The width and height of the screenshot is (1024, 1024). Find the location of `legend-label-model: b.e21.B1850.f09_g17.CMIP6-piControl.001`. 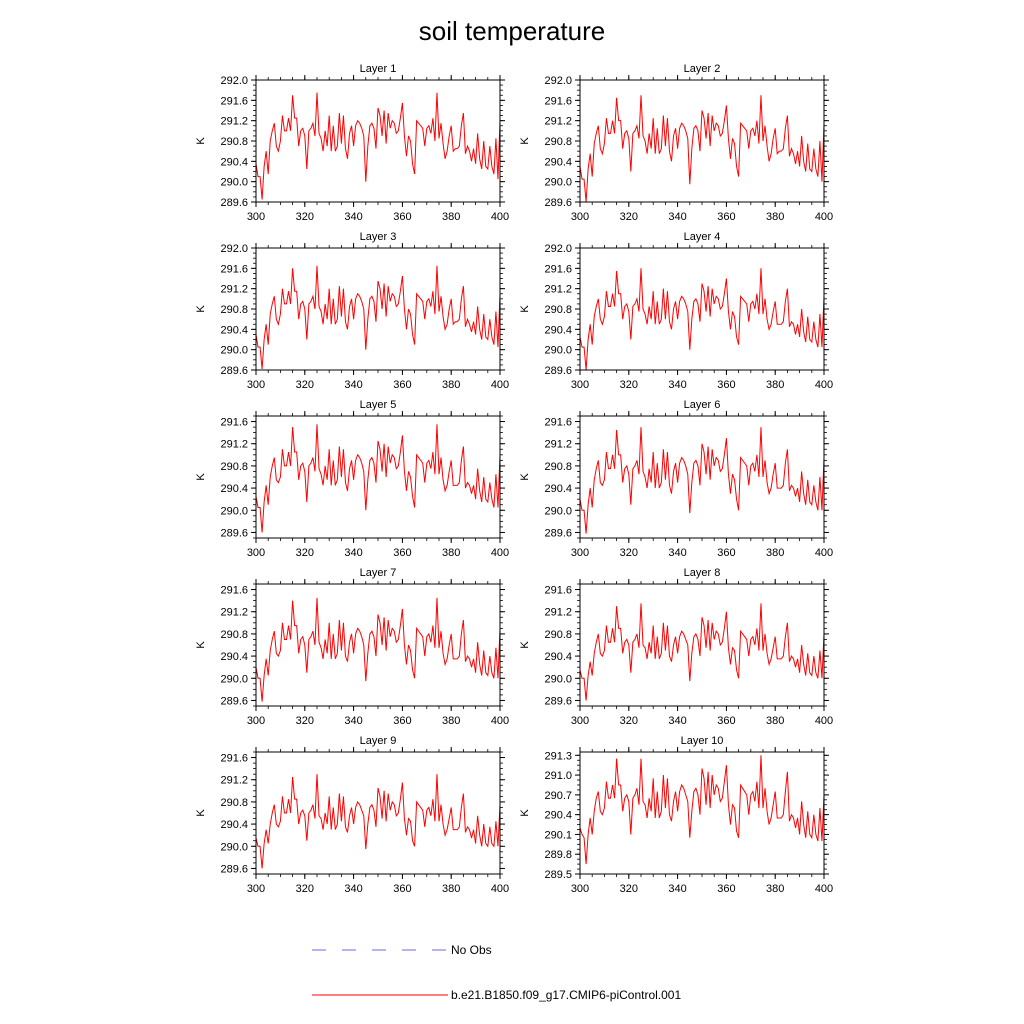

legend-label-model: b.e21.B1850.f09_g17.CMIP6-piControl.001 is located at coordinates (566, 995).